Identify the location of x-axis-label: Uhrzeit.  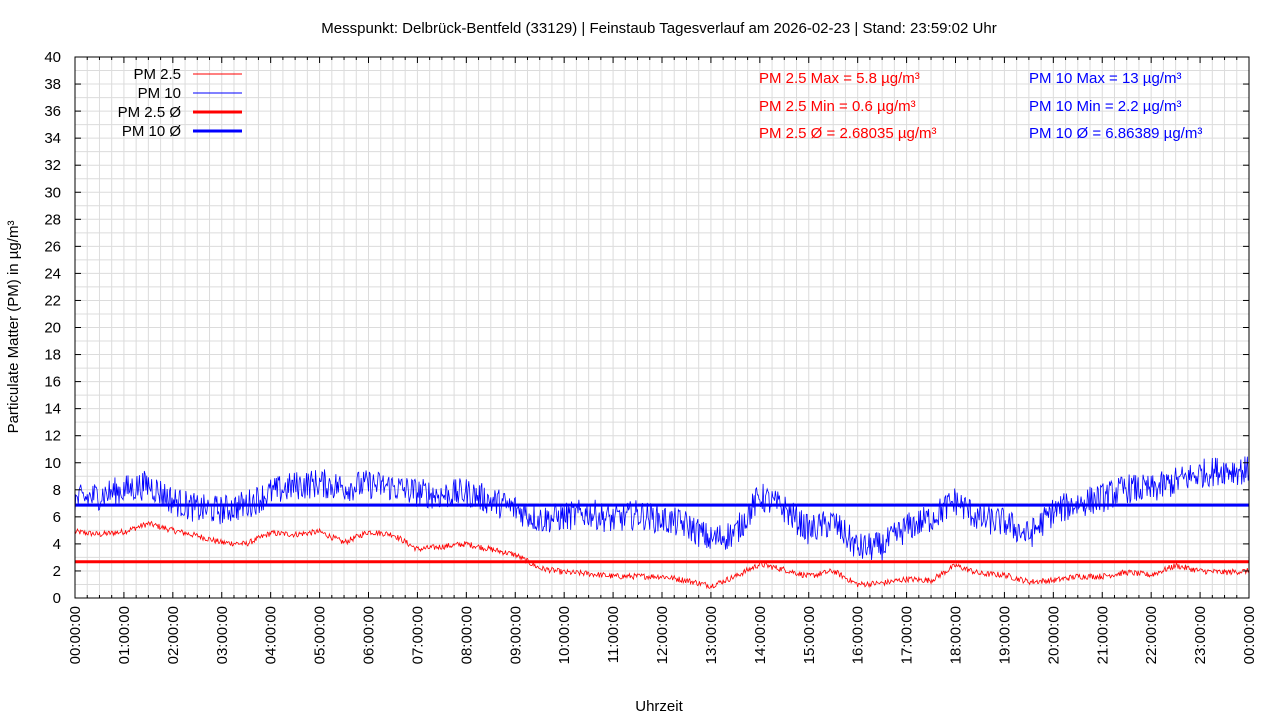
(659, 706).